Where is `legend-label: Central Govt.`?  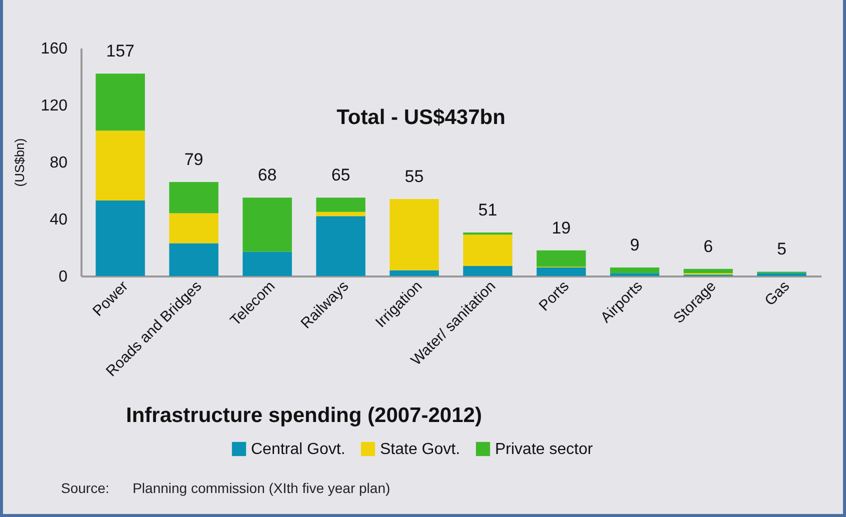 legend-label: Central Govt. is located at coordinates (298, 449).